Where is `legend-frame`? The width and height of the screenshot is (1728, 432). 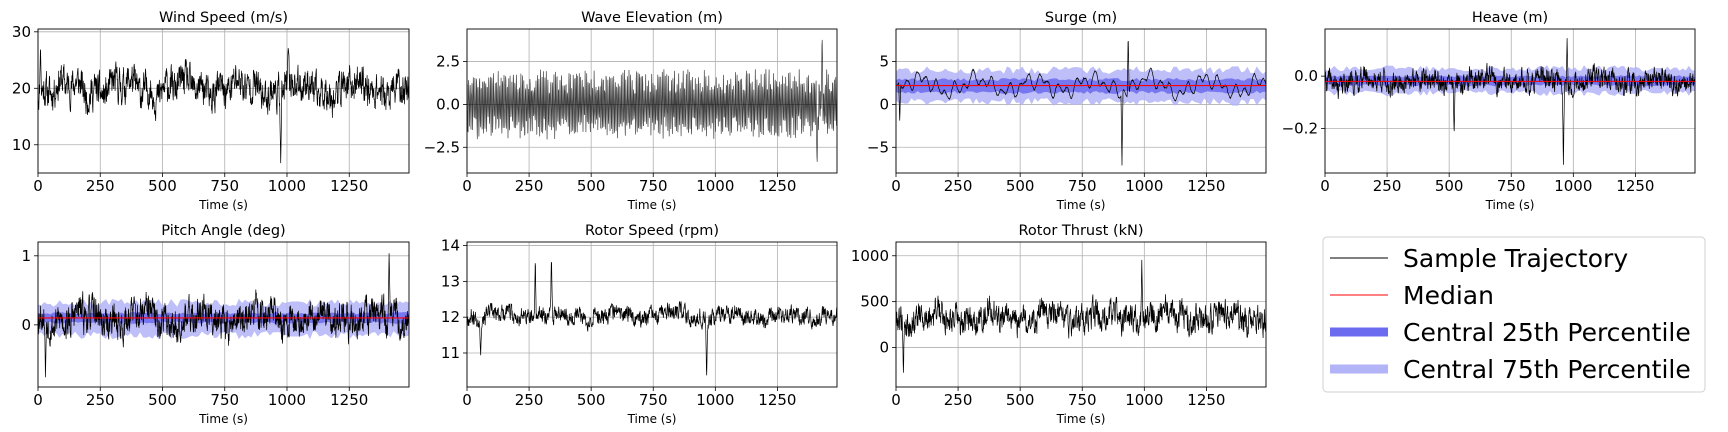 legend-frame is located at coordinates (1514, 314).